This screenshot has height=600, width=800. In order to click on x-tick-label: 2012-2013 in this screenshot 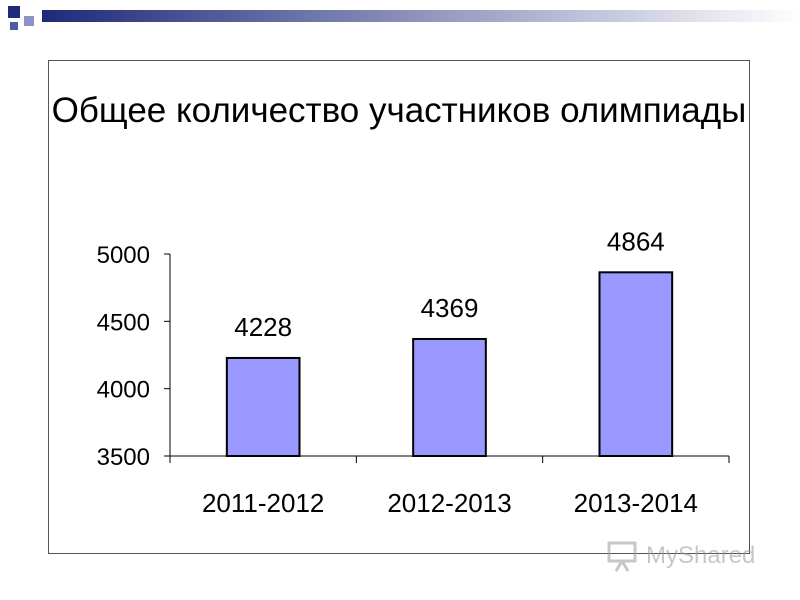, I will do `click(449, 503)`.